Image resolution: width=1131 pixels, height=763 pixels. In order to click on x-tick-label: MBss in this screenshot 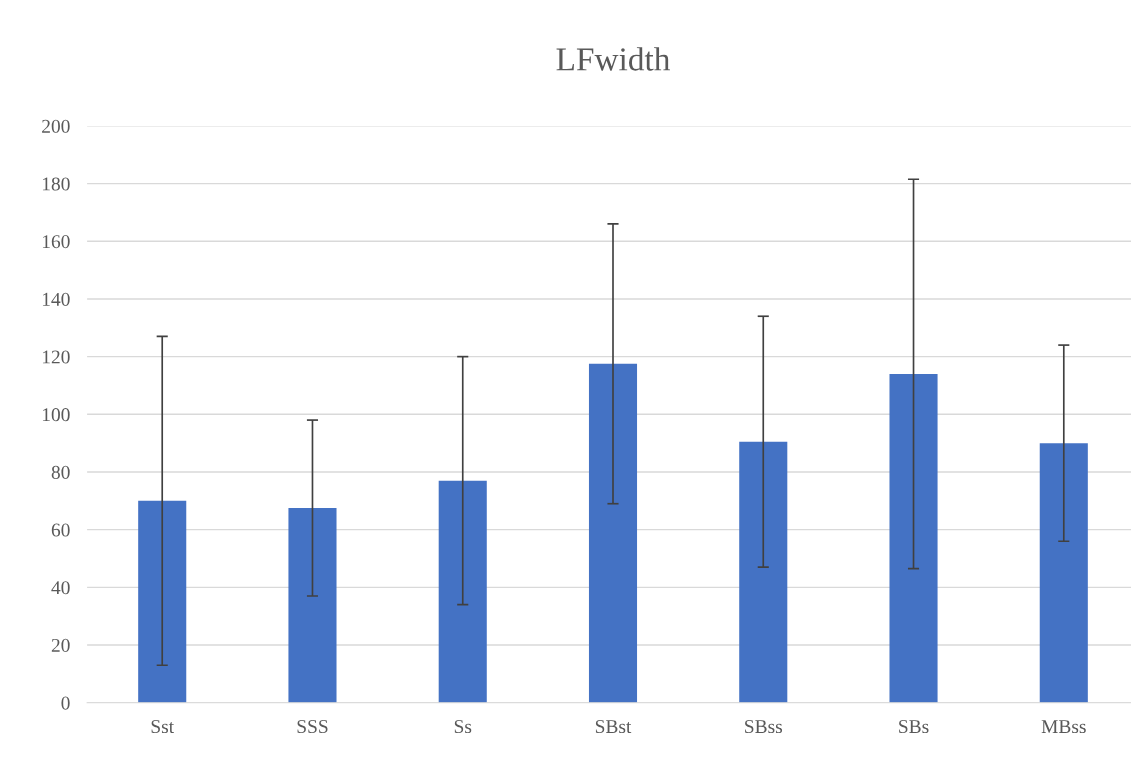, I will do `click(1063, 727)`.